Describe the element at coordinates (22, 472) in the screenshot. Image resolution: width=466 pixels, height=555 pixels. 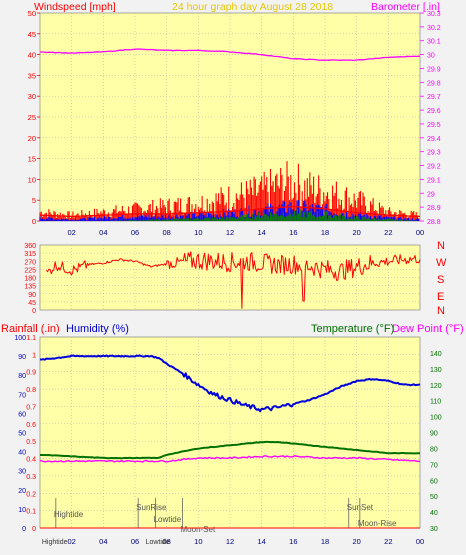
I see `humidity-y-tick-label: 30` at that location.